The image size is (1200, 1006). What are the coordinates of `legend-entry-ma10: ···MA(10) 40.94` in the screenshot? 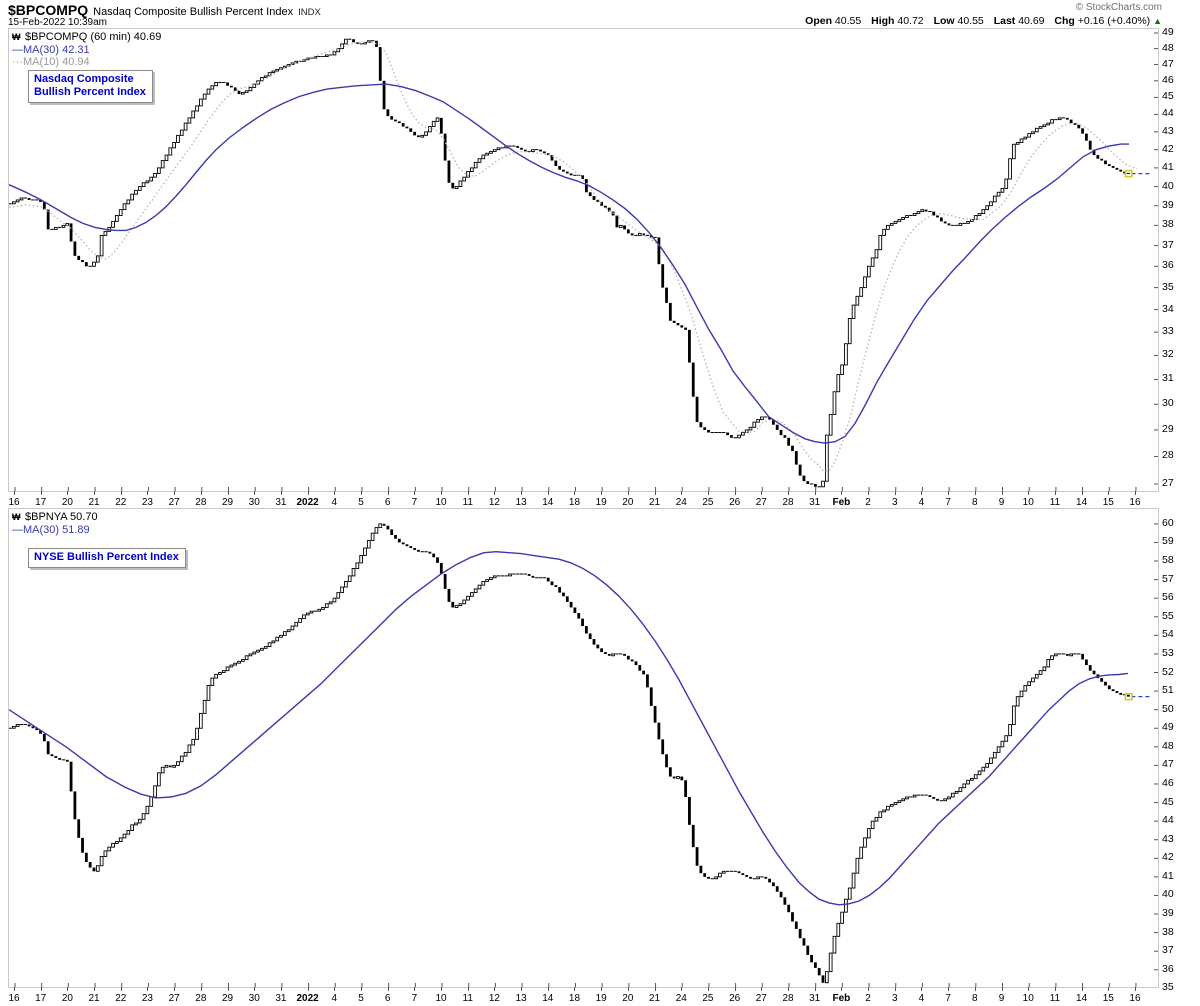 It's located at (86, 62).